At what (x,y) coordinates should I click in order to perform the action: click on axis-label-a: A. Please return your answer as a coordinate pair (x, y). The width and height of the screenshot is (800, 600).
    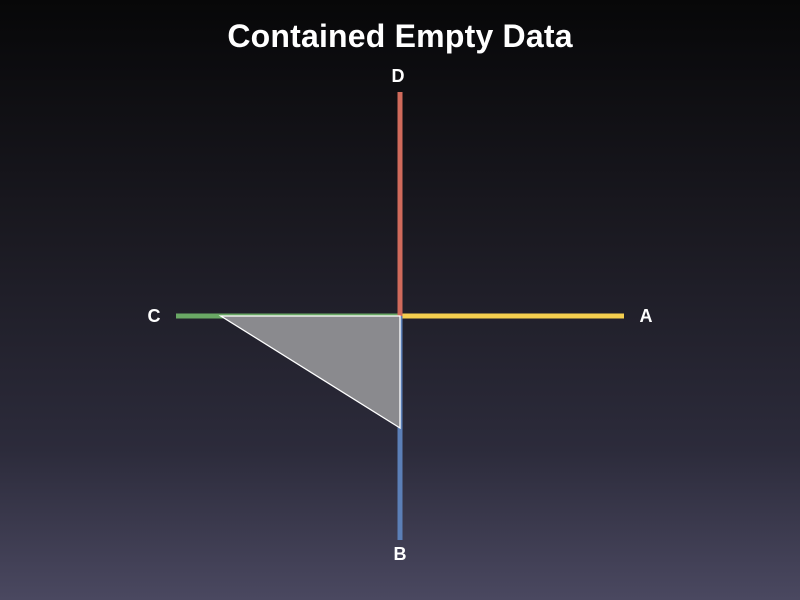
    Looking at the image, I should click on (646, 316).